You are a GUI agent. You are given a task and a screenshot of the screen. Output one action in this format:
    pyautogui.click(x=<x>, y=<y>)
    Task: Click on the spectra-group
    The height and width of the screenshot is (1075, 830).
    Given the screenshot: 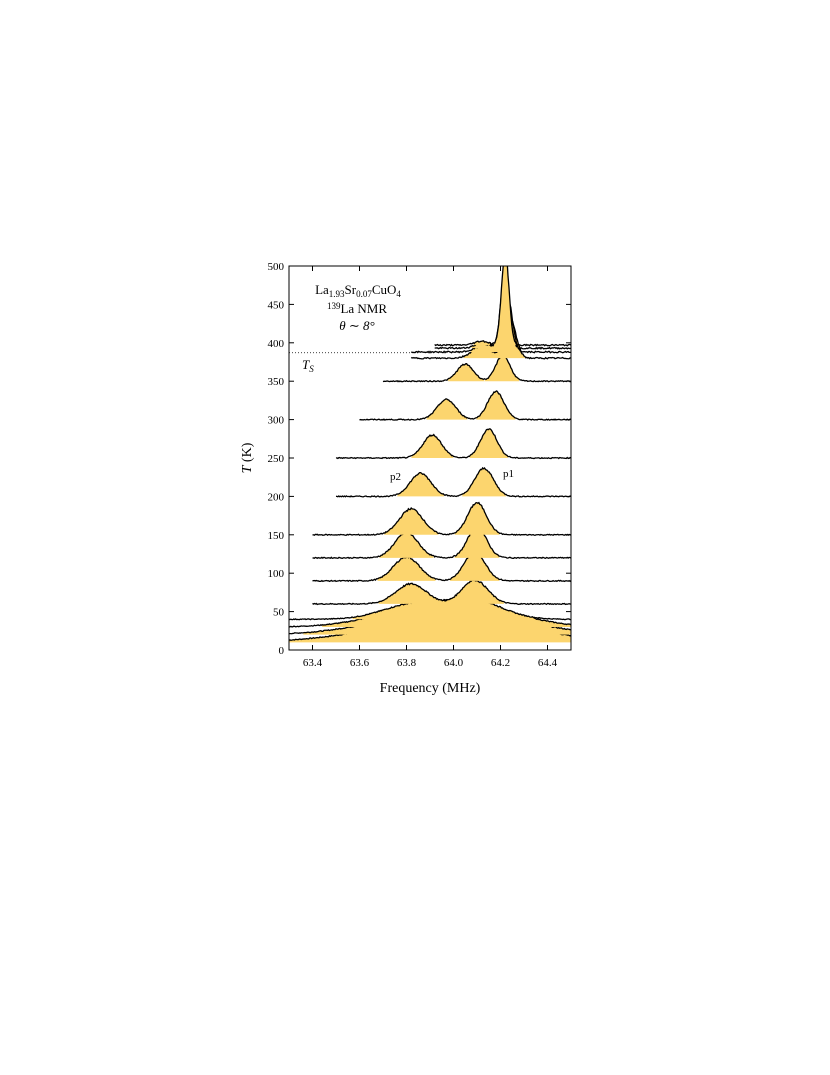 What is the action you would take?
    pyautogui.click(x=430, y=454)
    